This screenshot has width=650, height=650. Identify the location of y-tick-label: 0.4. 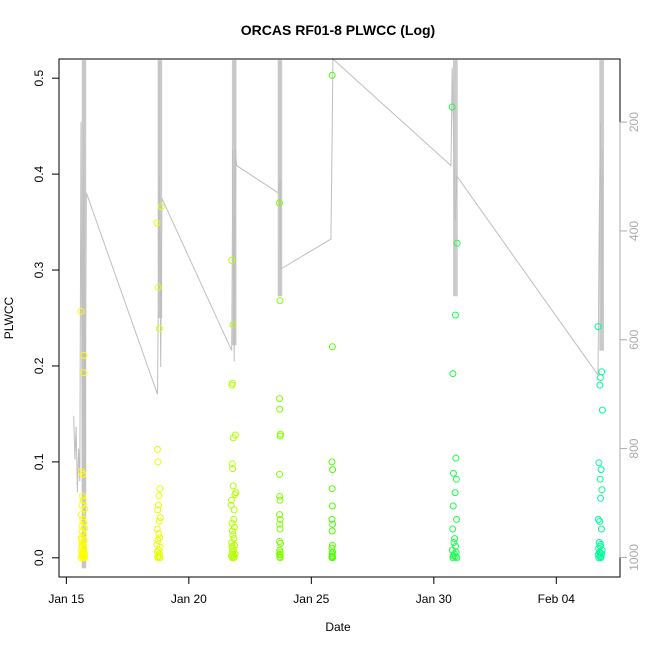
(39, 173).